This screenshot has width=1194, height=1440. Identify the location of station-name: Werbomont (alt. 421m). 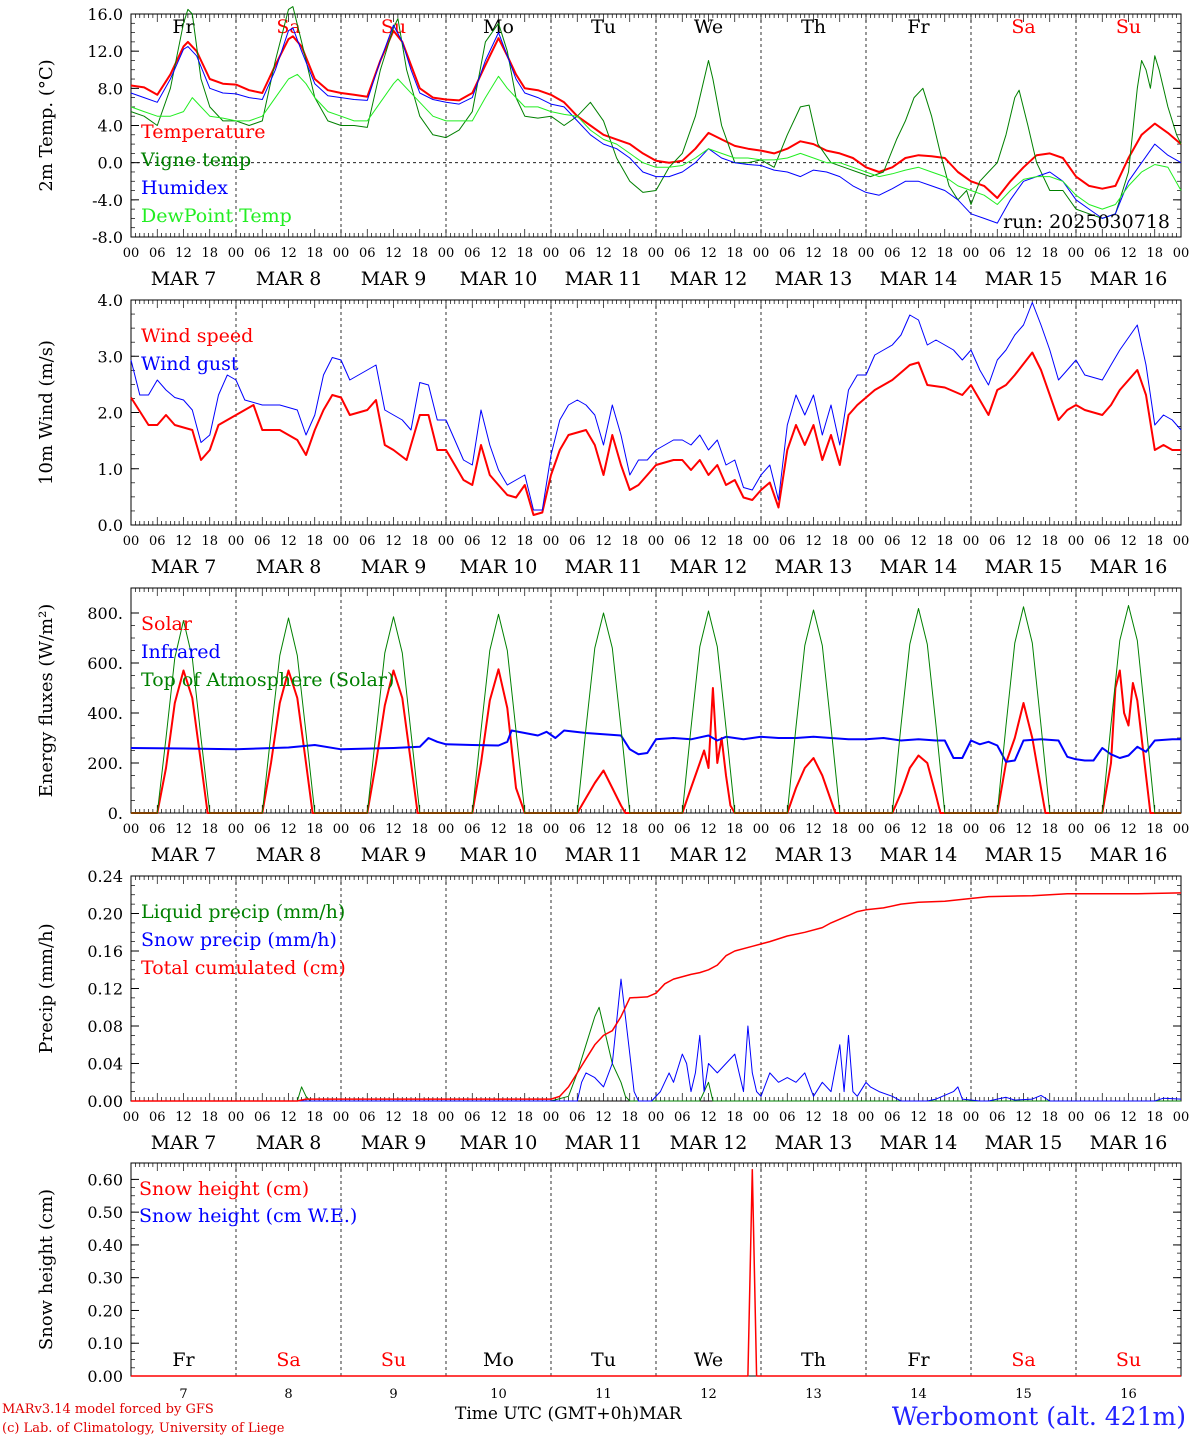
(1038, 1416).